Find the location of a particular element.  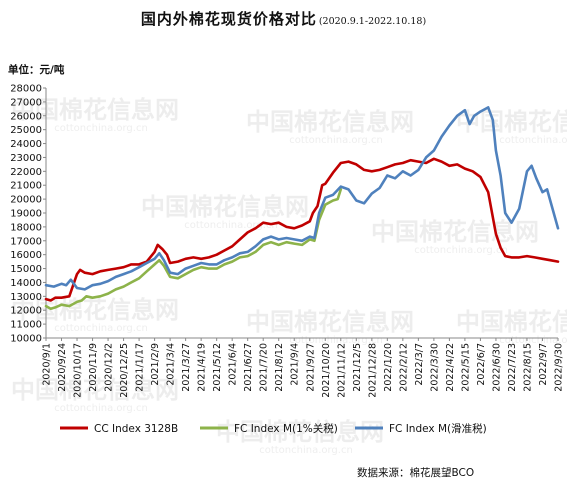

x-tick-label: 2021/3/27 is located at coordinates (186, 367).